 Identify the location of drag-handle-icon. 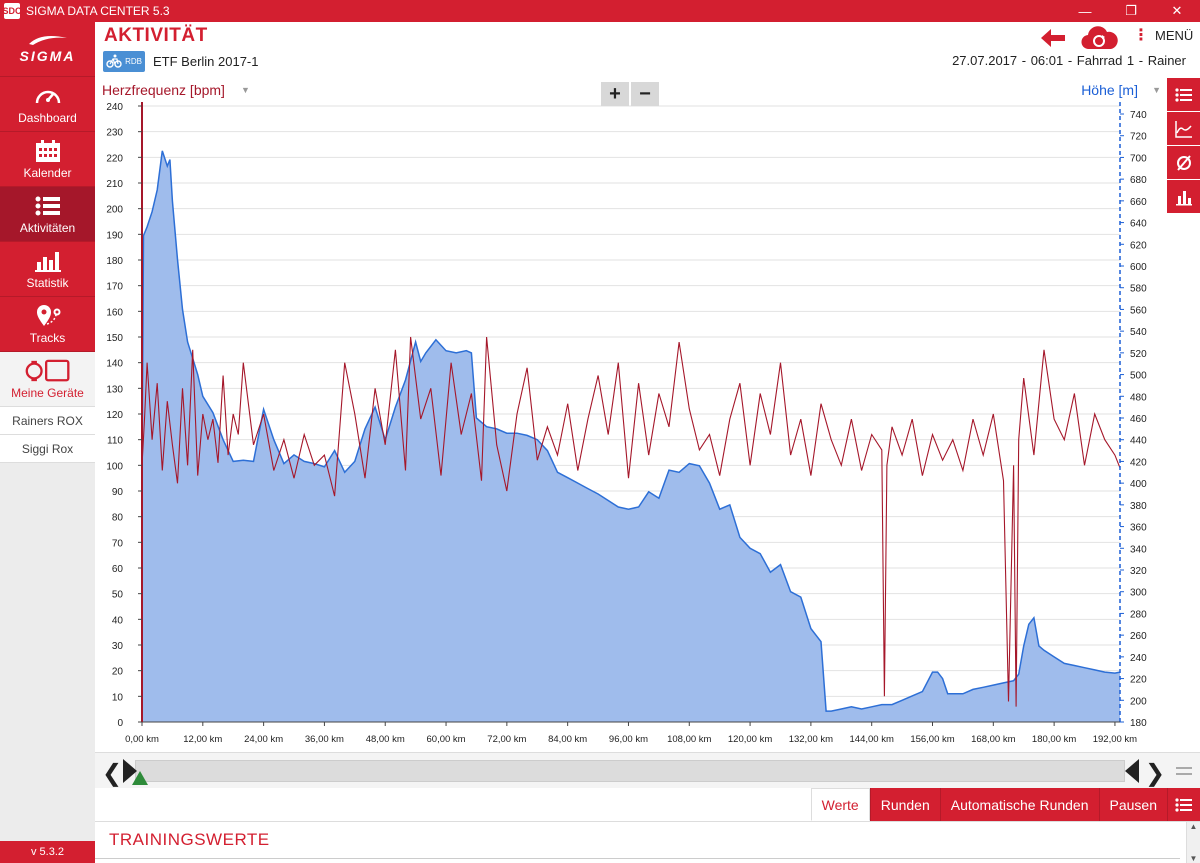
(1184, 771).